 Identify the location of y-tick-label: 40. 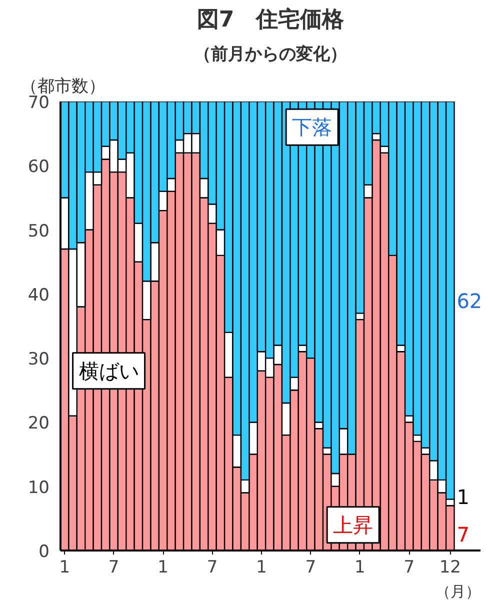
(39, 295).